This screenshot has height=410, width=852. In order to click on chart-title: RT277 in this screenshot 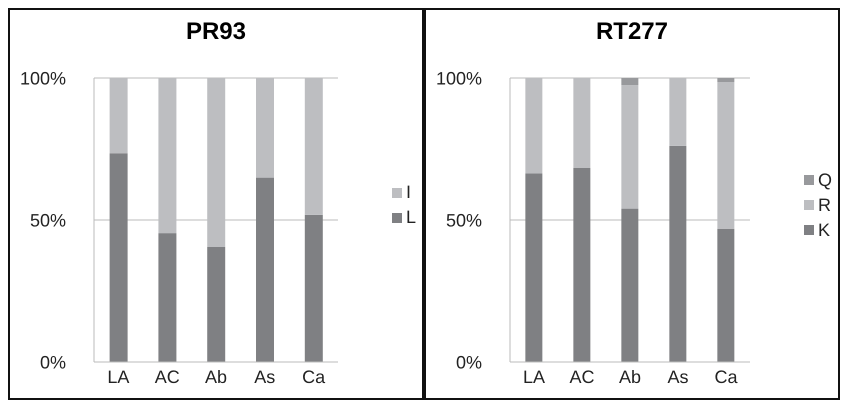, I will do `click(632, 32)`.